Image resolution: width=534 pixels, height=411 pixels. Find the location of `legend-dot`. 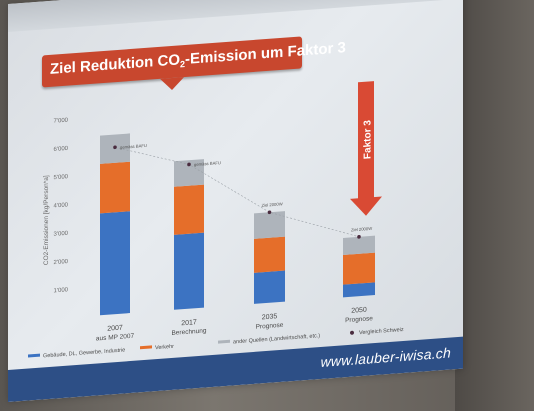

legend-dot is located at coordinates (352, 332).